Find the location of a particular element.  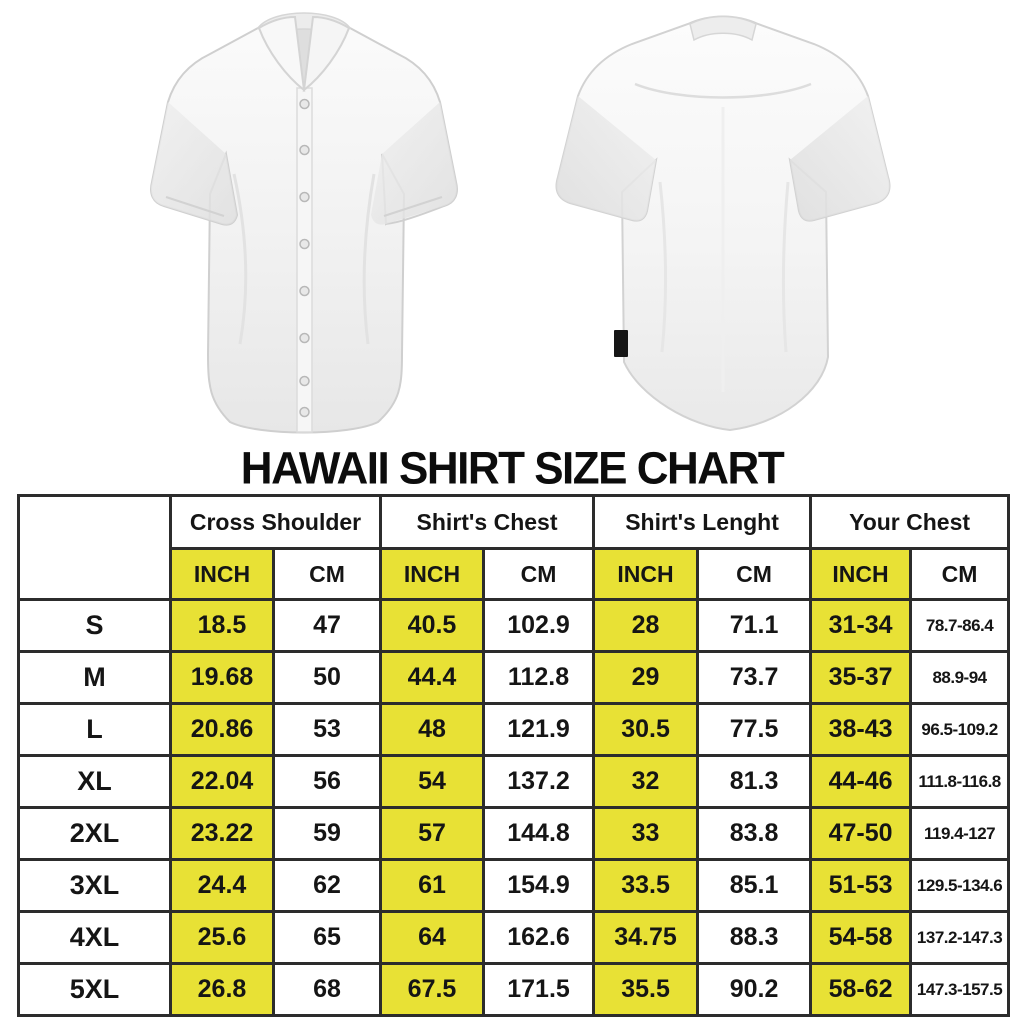

size-value-cell: 34.75 is located at coordinates (646, 937).